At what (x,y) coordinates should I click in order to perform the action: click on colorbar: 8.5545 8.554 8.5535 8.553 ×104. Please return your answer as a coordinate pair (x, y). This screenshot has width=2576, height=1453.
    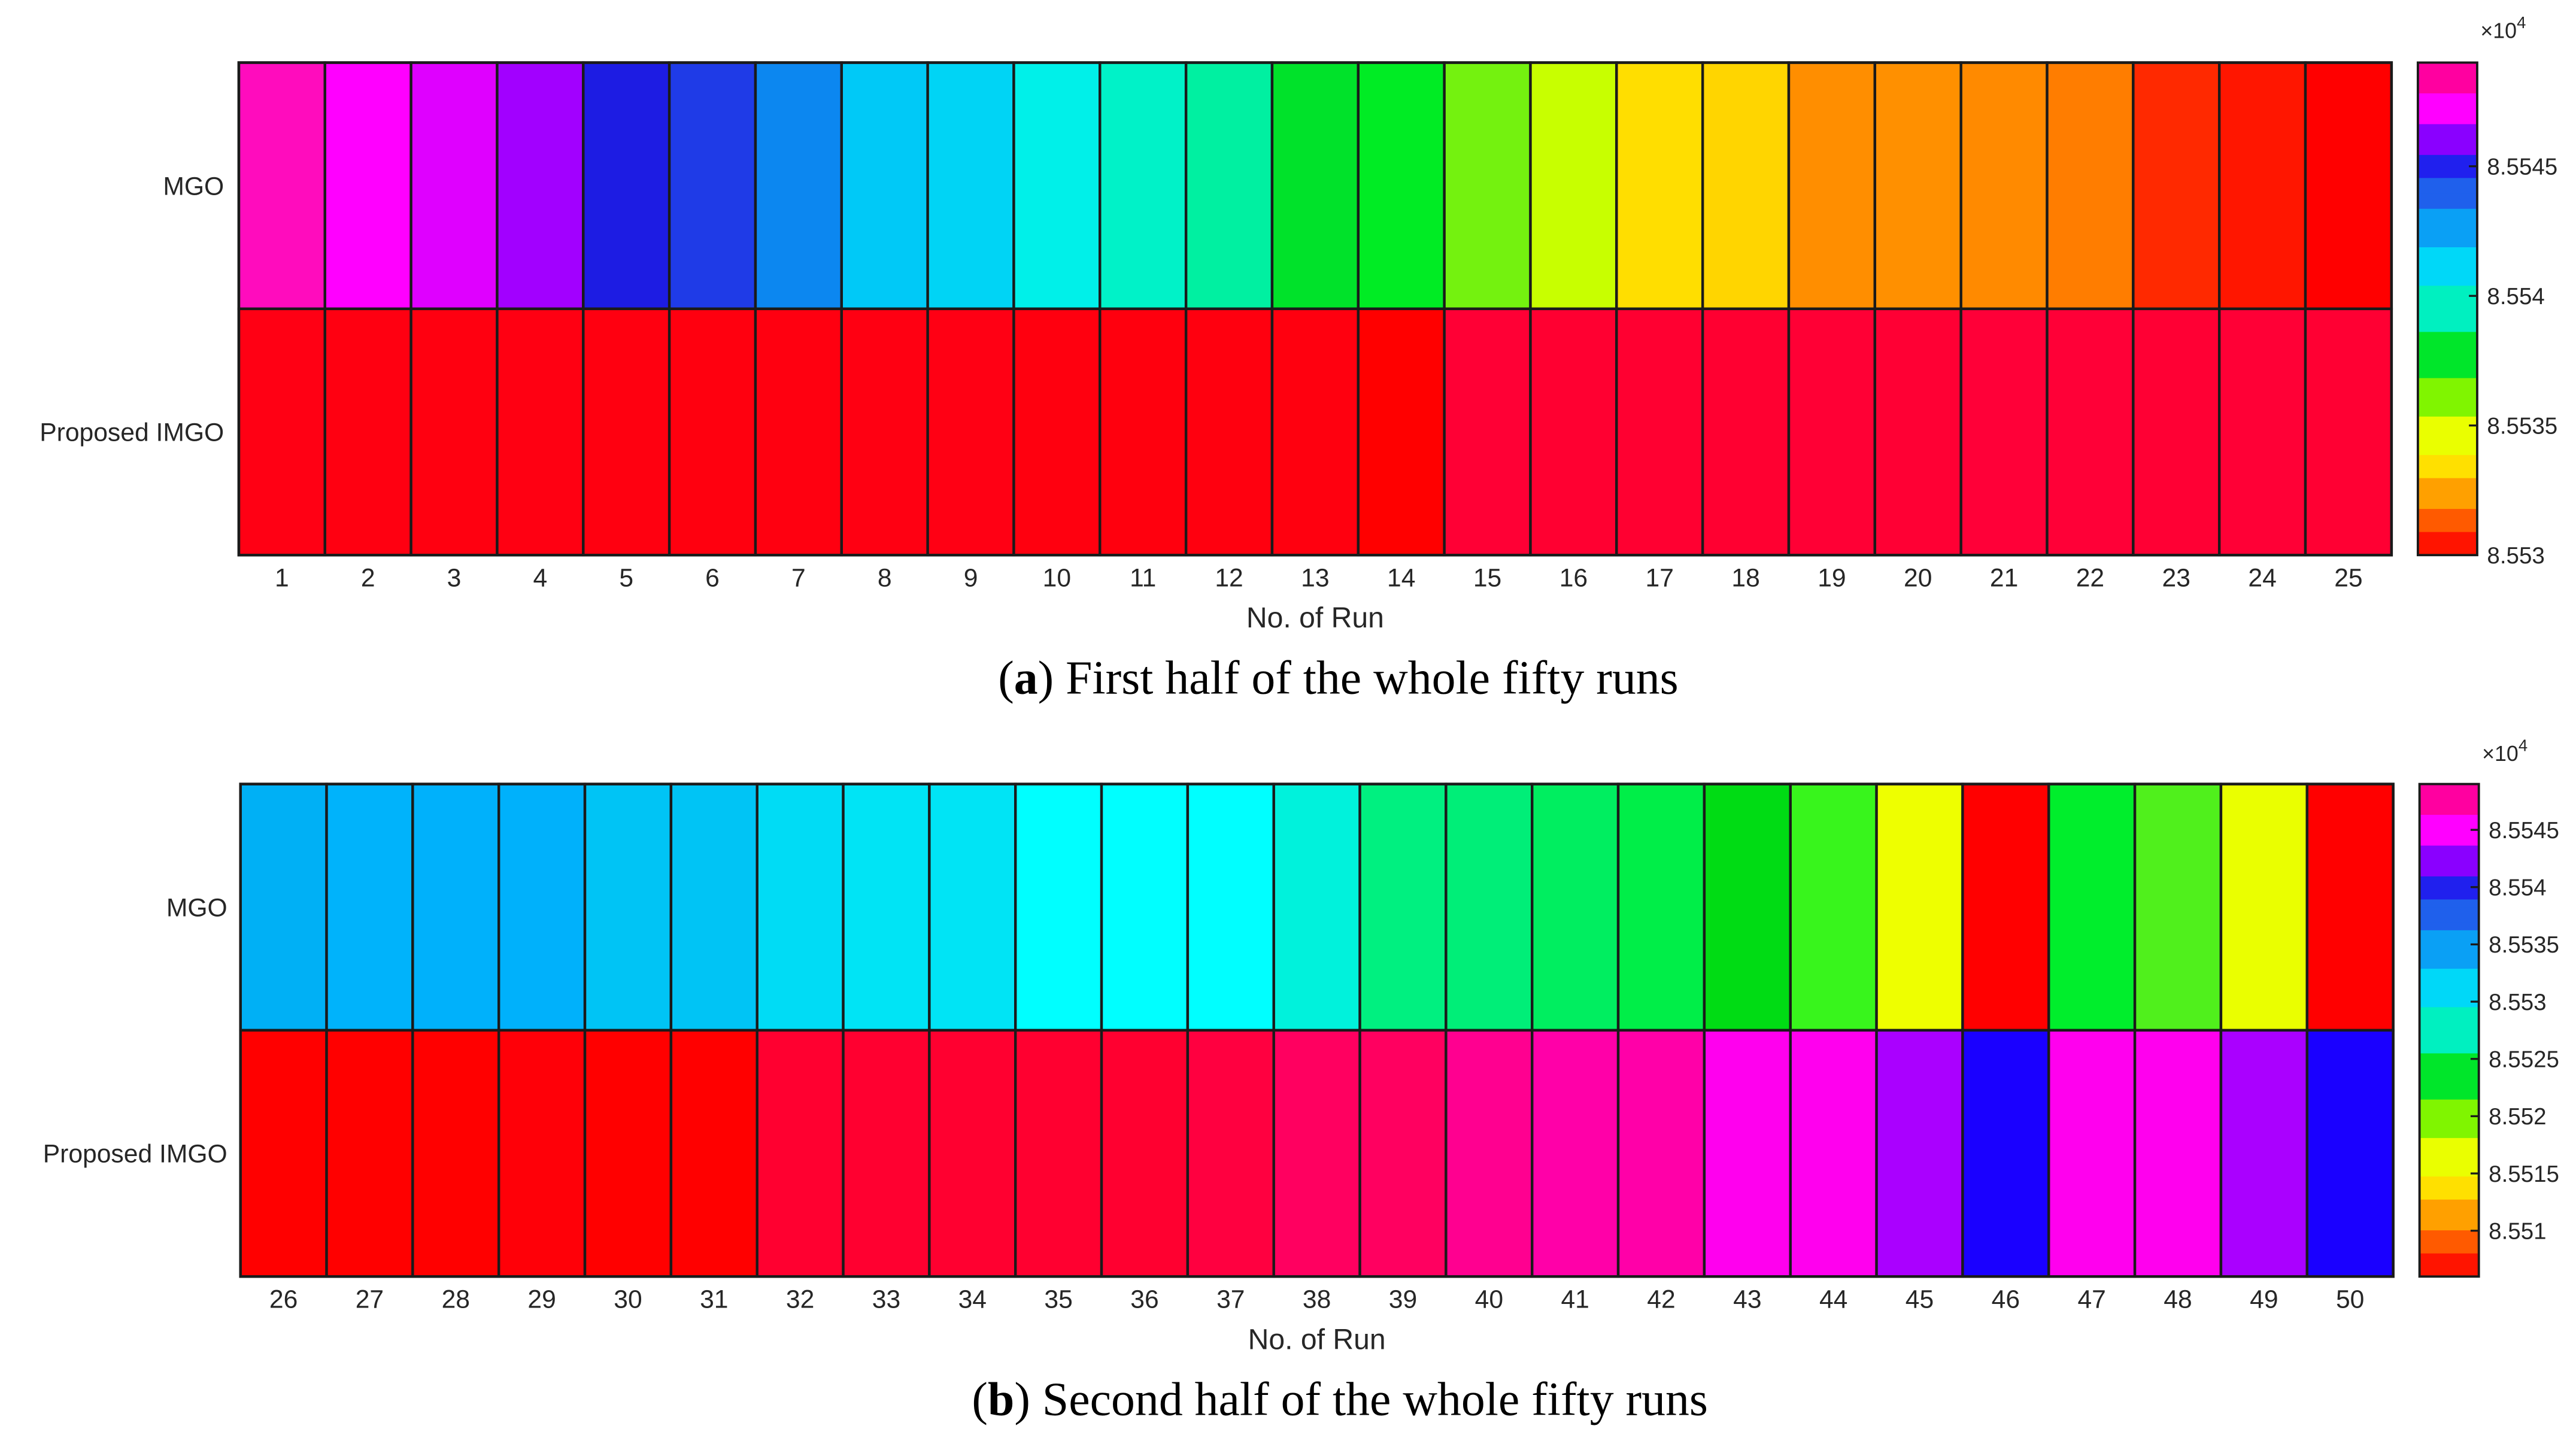
    Looking at the image, I should click on (2486, 291).